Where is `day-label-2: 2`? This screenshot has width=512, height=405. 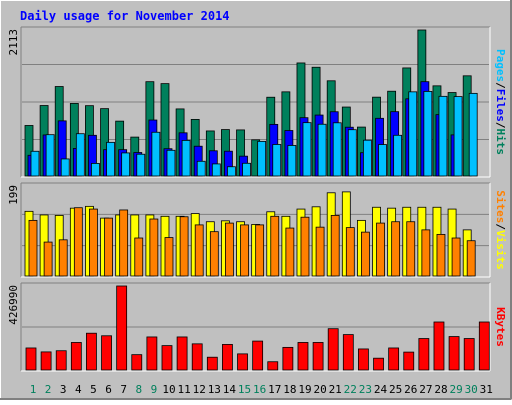 day-label-2: 2 is located at coordinates (48, 389).